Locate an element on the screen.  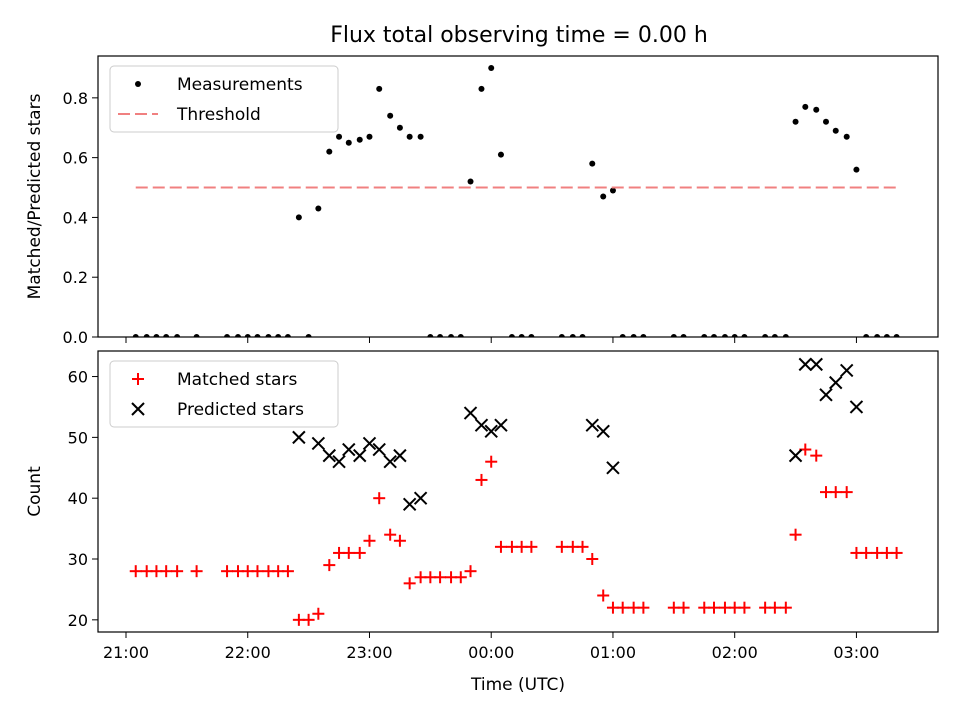
legend-label: Threshold is located at coordinates (218, 115).